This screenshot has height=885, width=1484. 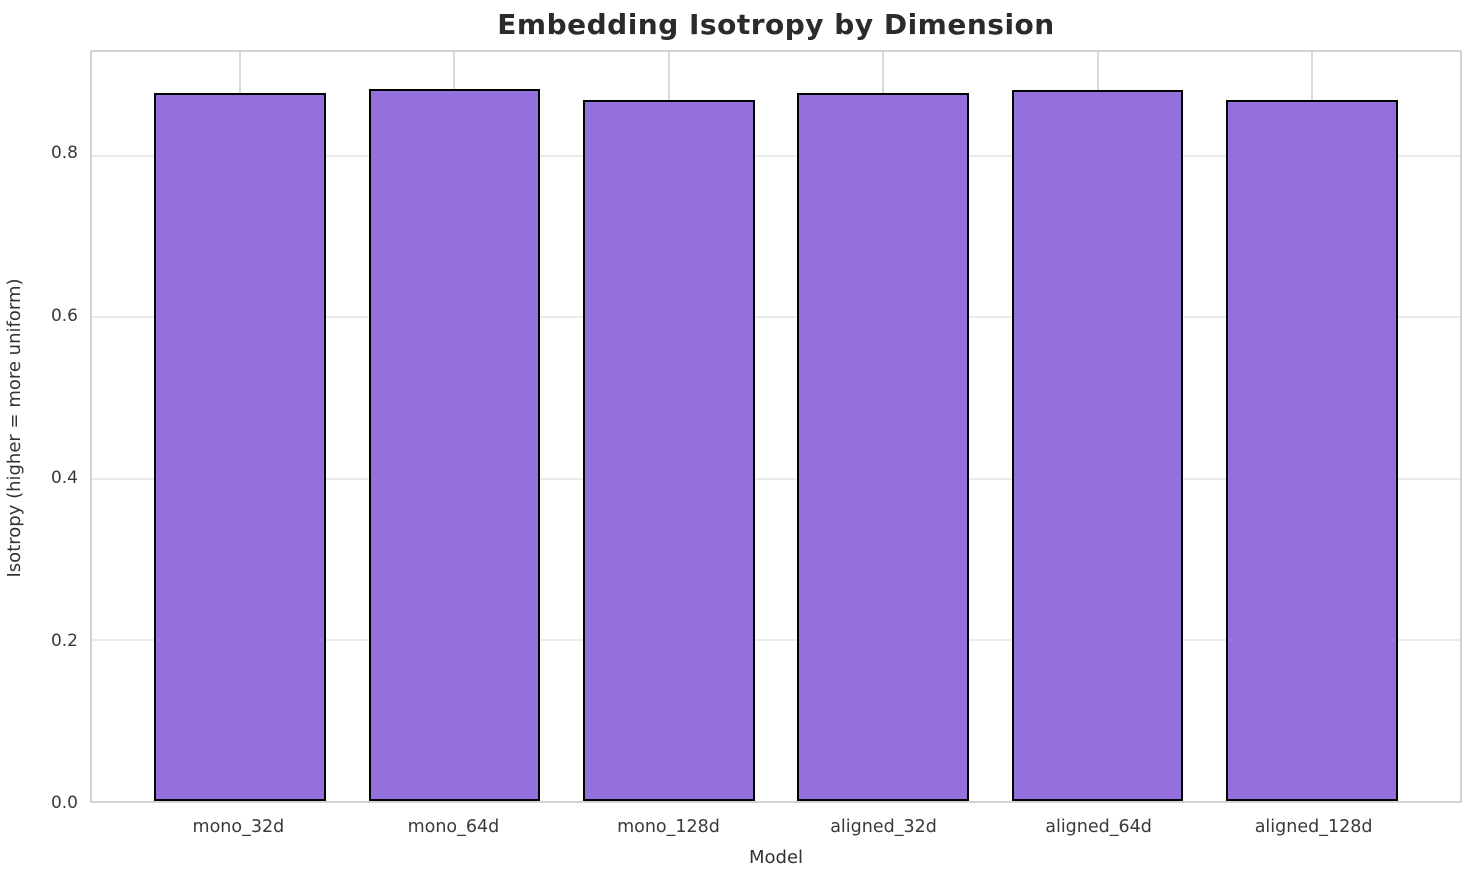 What do you see at coordinates (64, 640) in the screenshot?
I see `y-tick-0.2: 0.2` at bounding box center [64, 640].